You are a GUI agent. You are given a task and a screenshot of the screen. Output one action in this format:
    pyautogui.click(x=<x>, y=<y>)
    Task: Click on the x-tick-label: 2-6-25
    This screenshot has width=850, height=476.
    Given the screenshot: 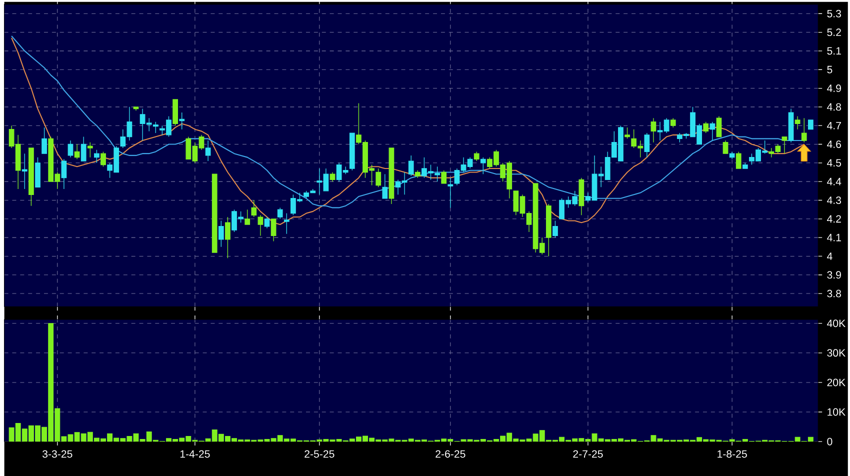 What is the action you would take?
    pyautogui.click(x=451, y=454)
    